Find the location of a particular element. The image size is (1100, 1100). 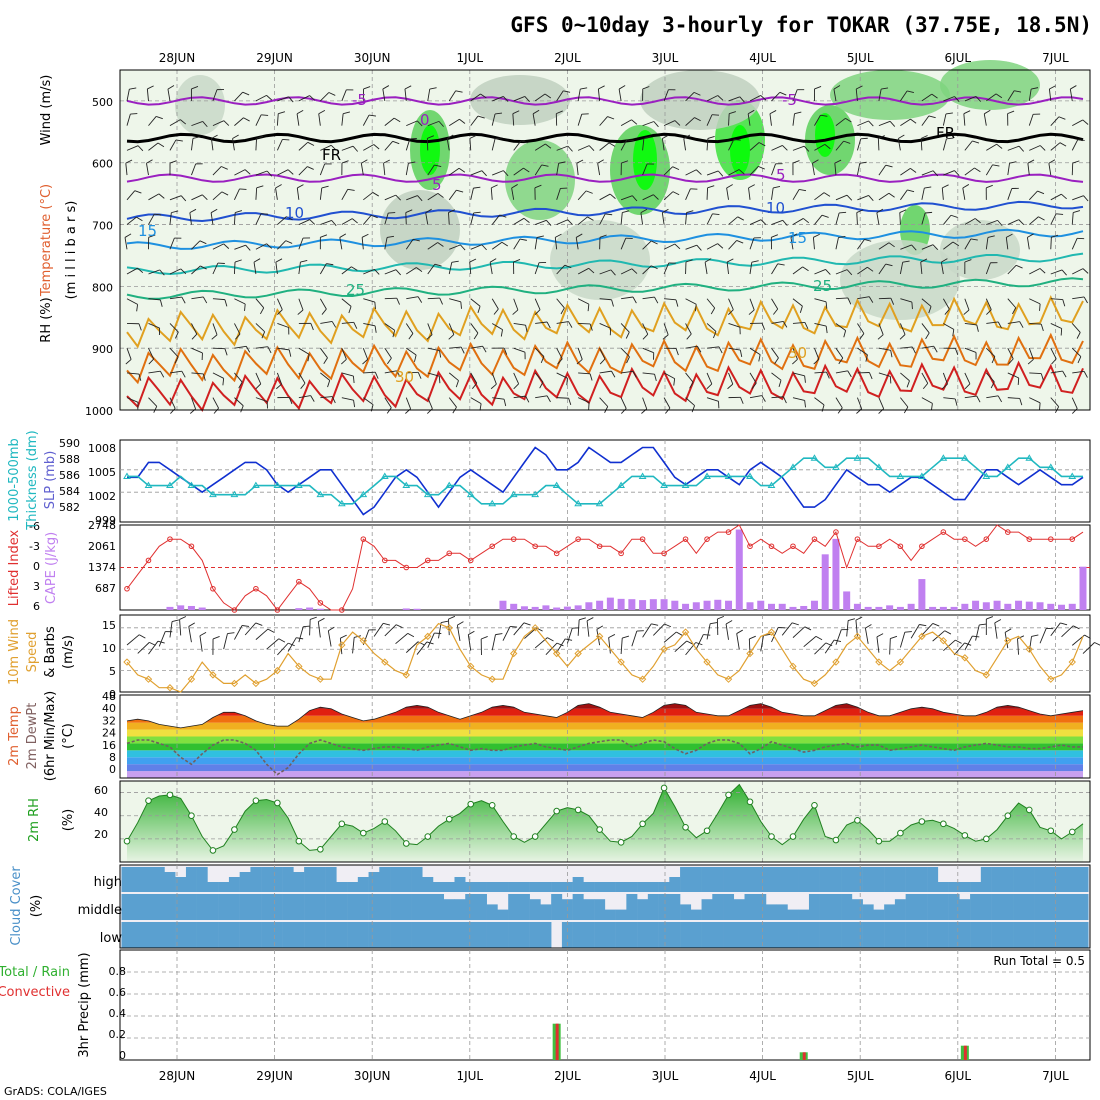

date-label-bottom: 6JUL is located at coordinates (957, 1076).